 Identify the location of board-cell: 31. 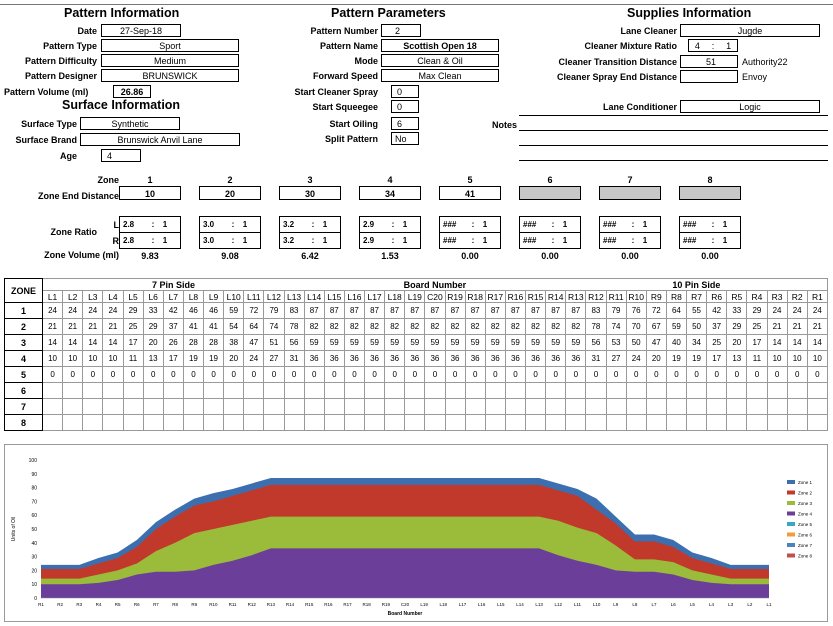
(294, 358).